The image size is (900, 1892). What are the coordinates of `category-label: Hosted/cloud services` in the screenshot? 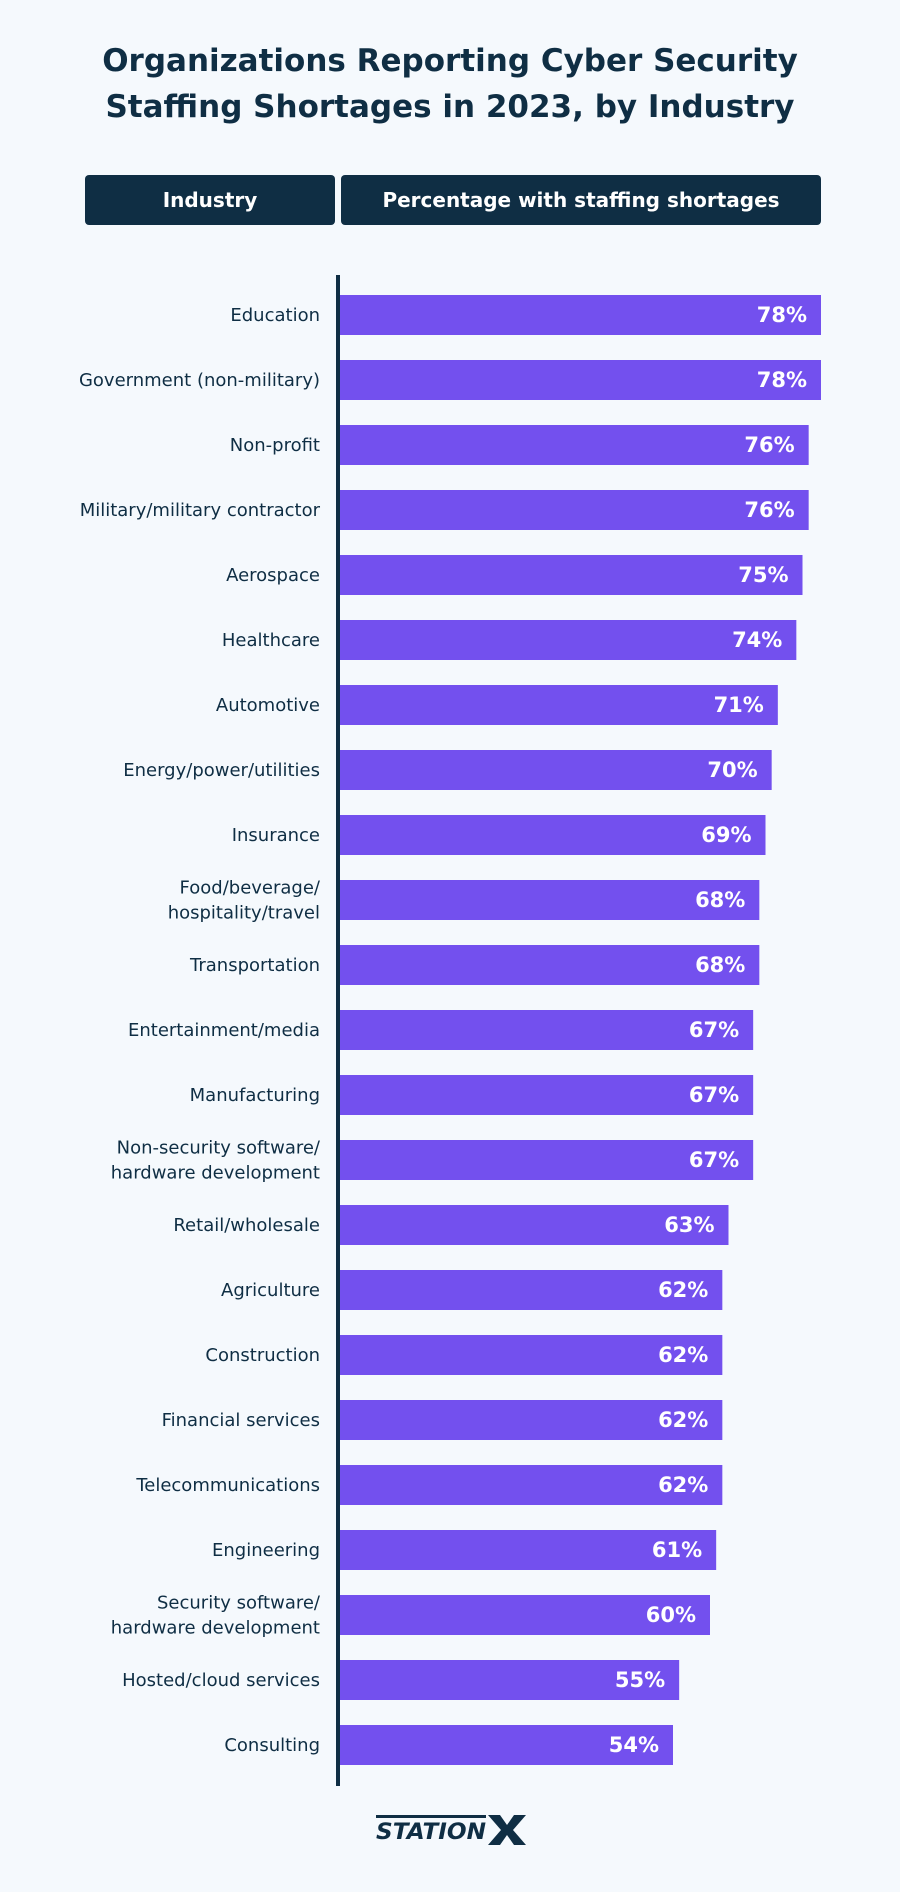 It's located at (221, 1680).